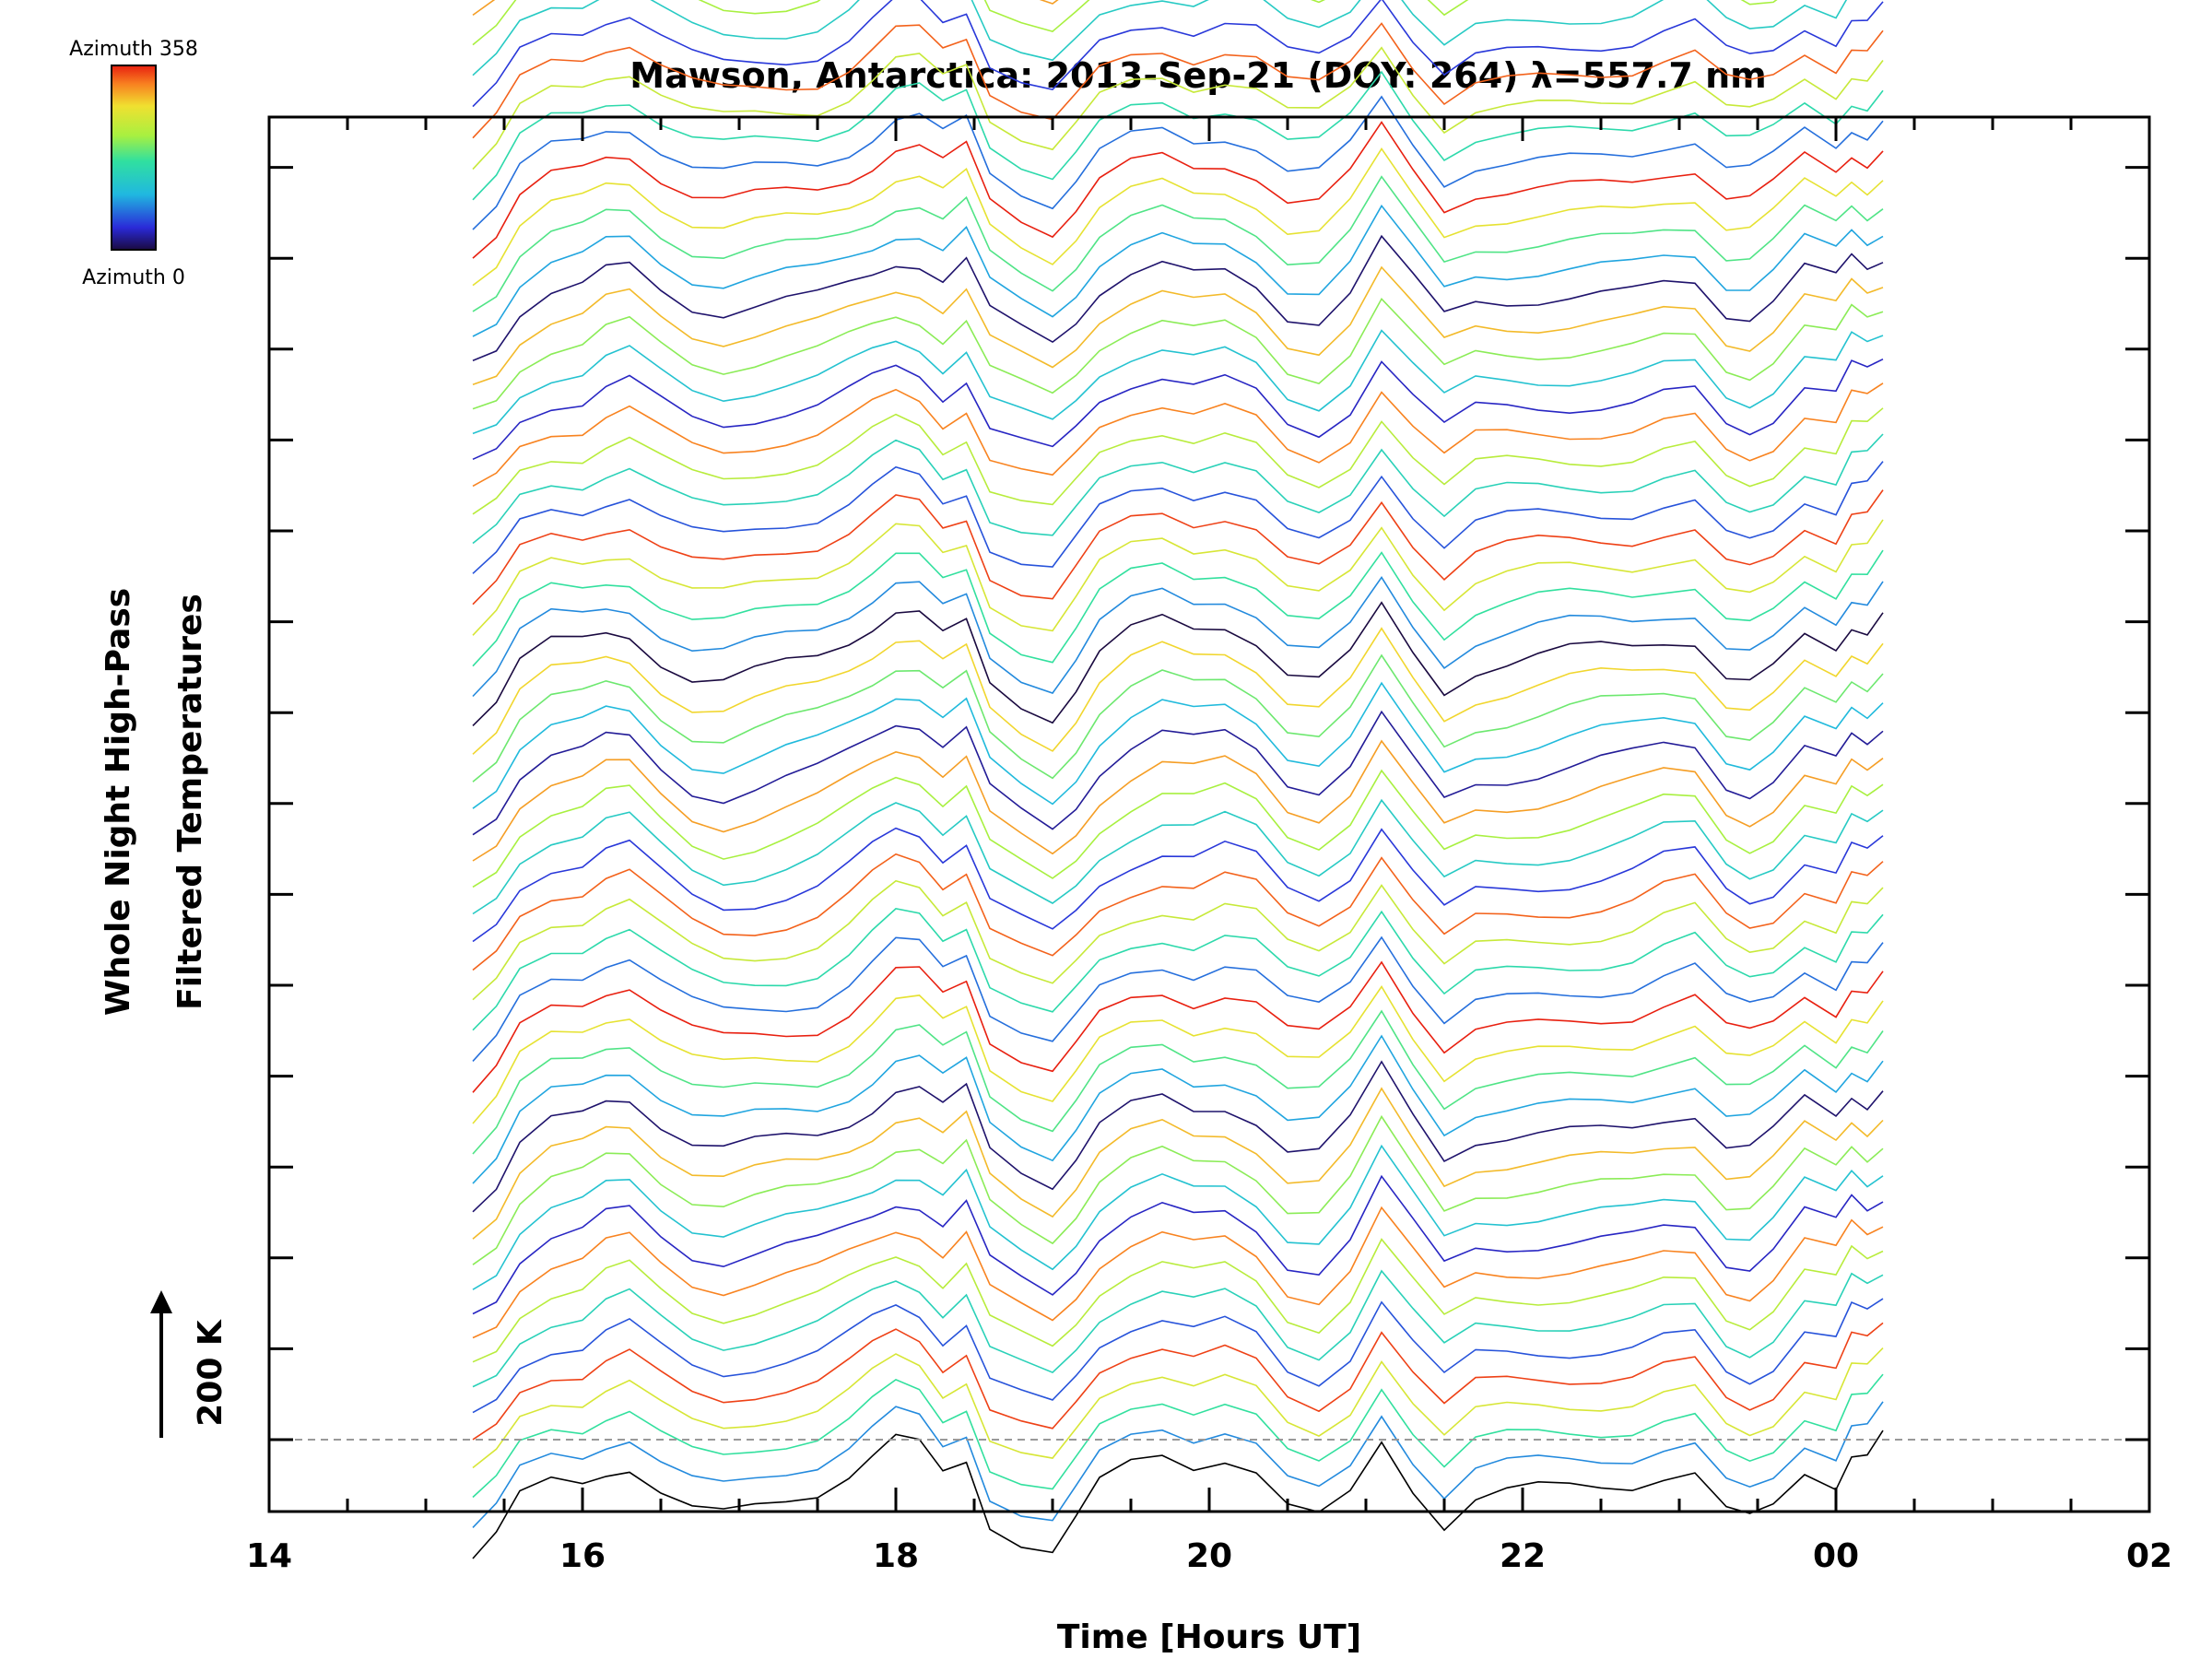  Describe the element at coordinates (2149, 1556) in the screenshot. I see `x-tick-label: 02` at that location.